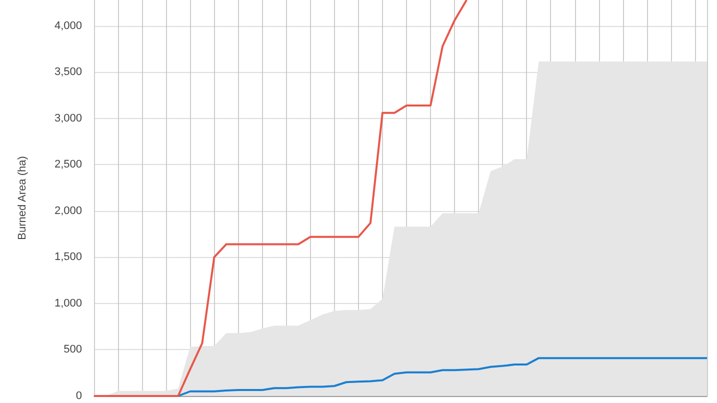  I want to click on line-series, so click(442, 377).